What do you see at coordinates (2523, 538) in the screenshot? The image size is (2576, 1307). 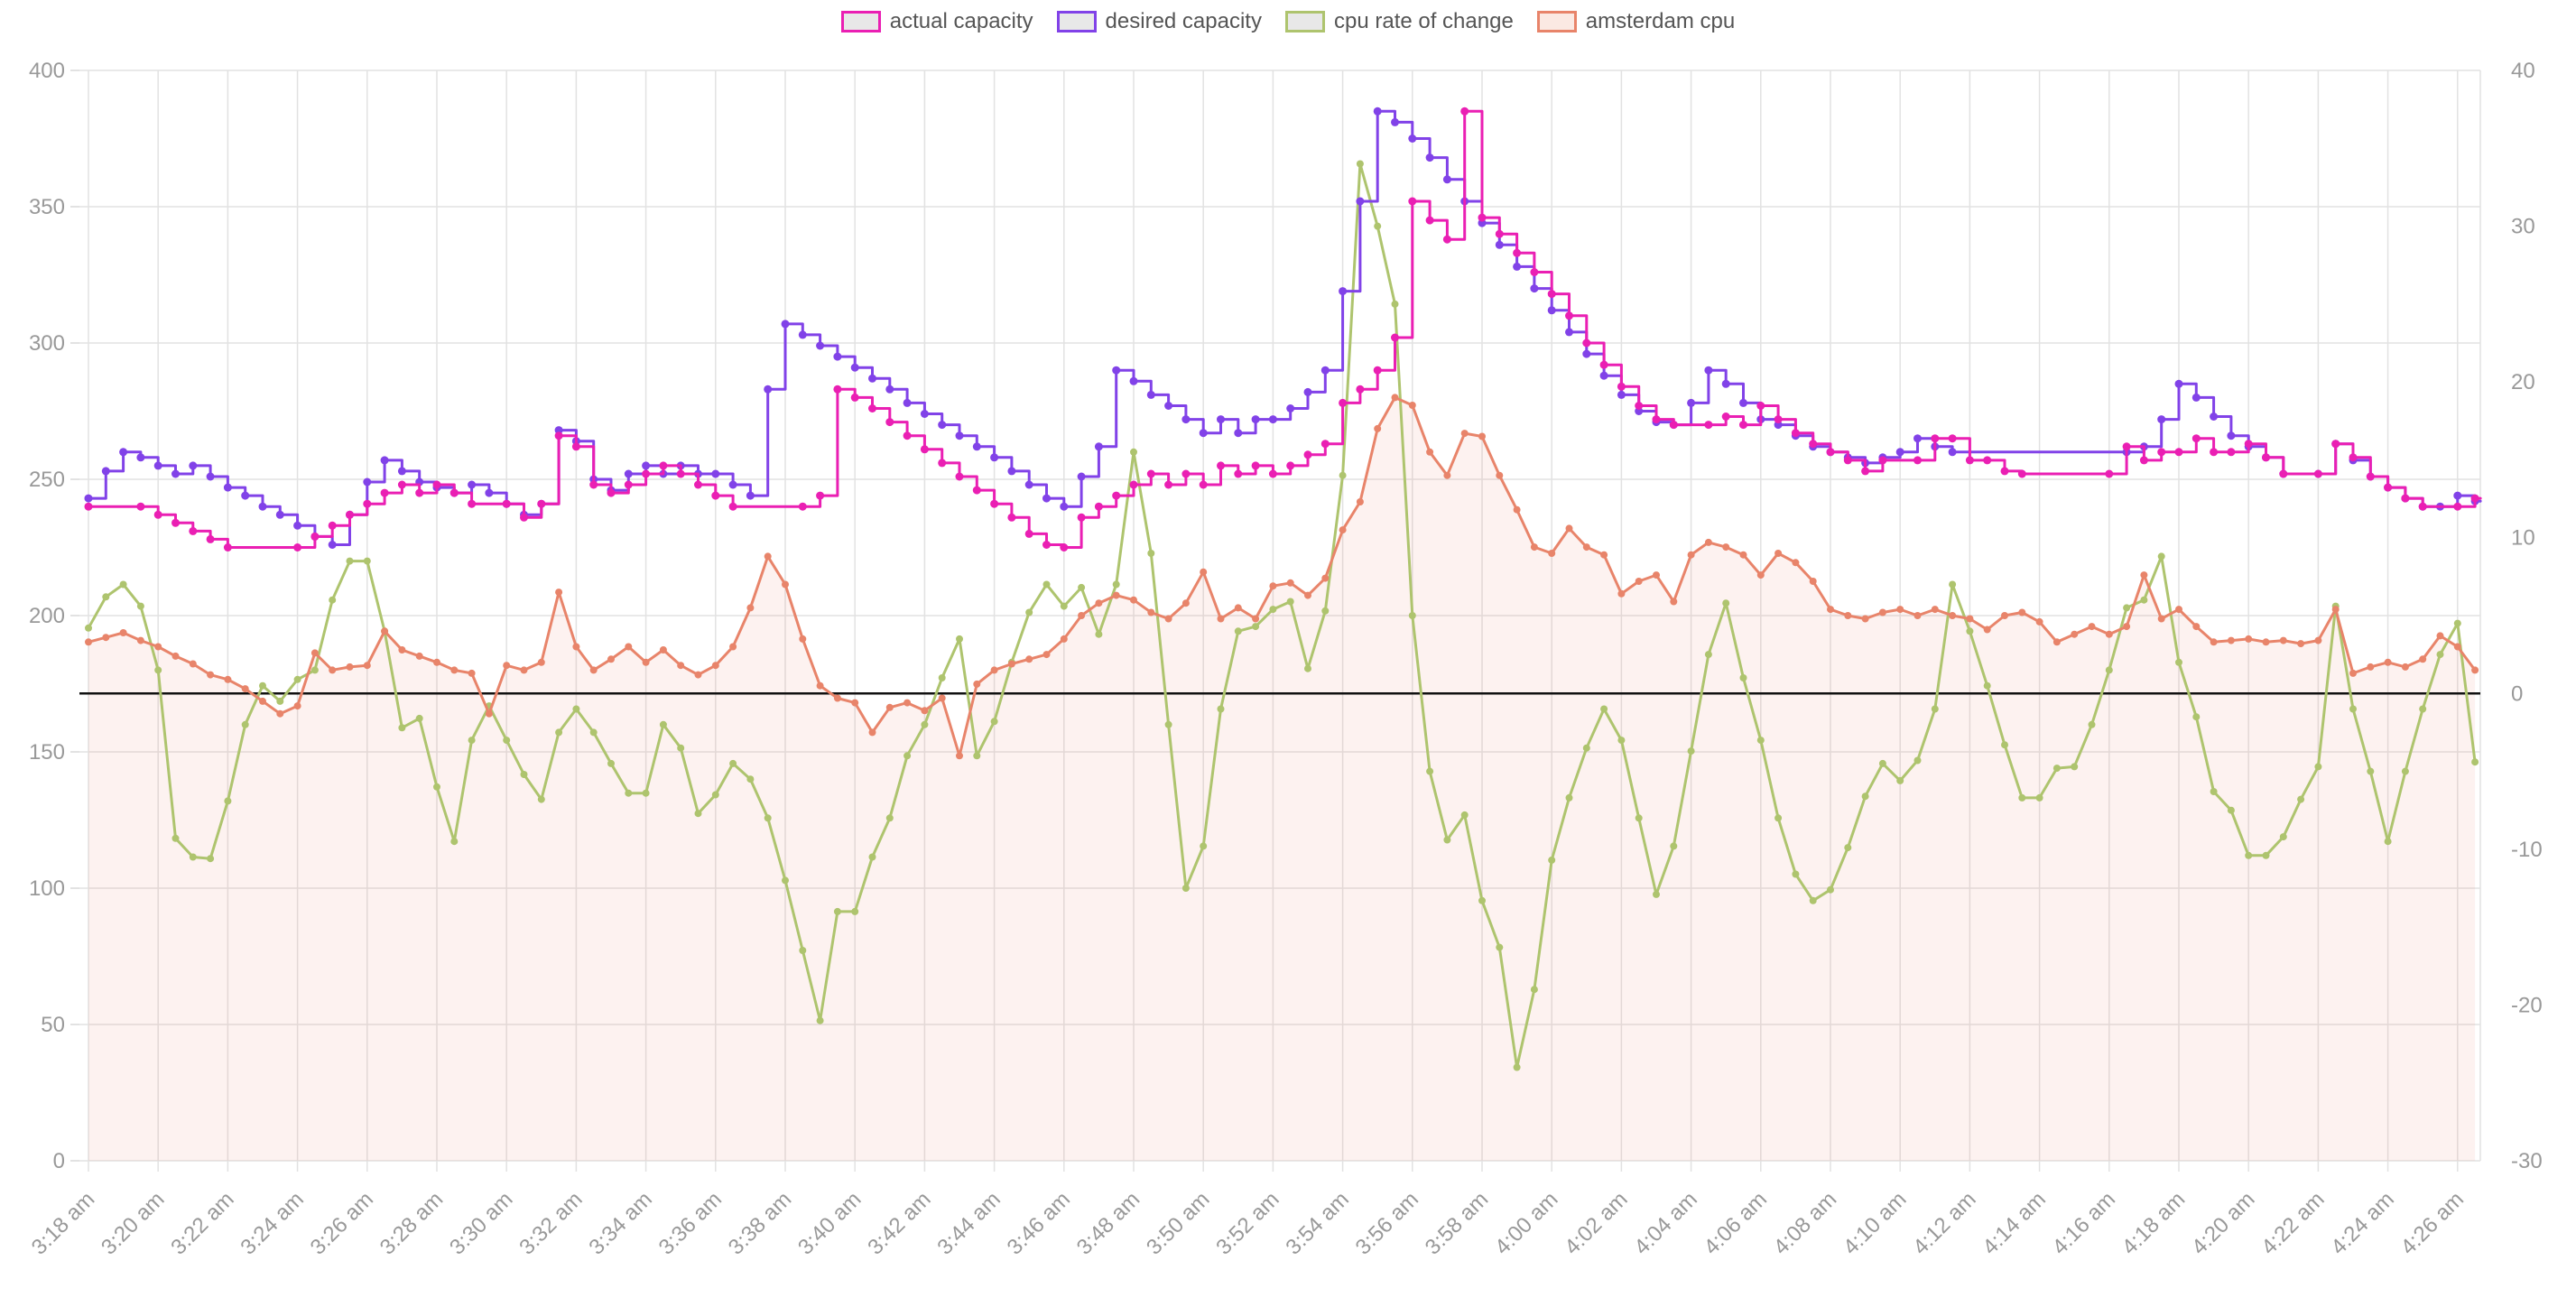 I see `y-axis-right-tick-label: 10` at bounding box center [2523, 538].